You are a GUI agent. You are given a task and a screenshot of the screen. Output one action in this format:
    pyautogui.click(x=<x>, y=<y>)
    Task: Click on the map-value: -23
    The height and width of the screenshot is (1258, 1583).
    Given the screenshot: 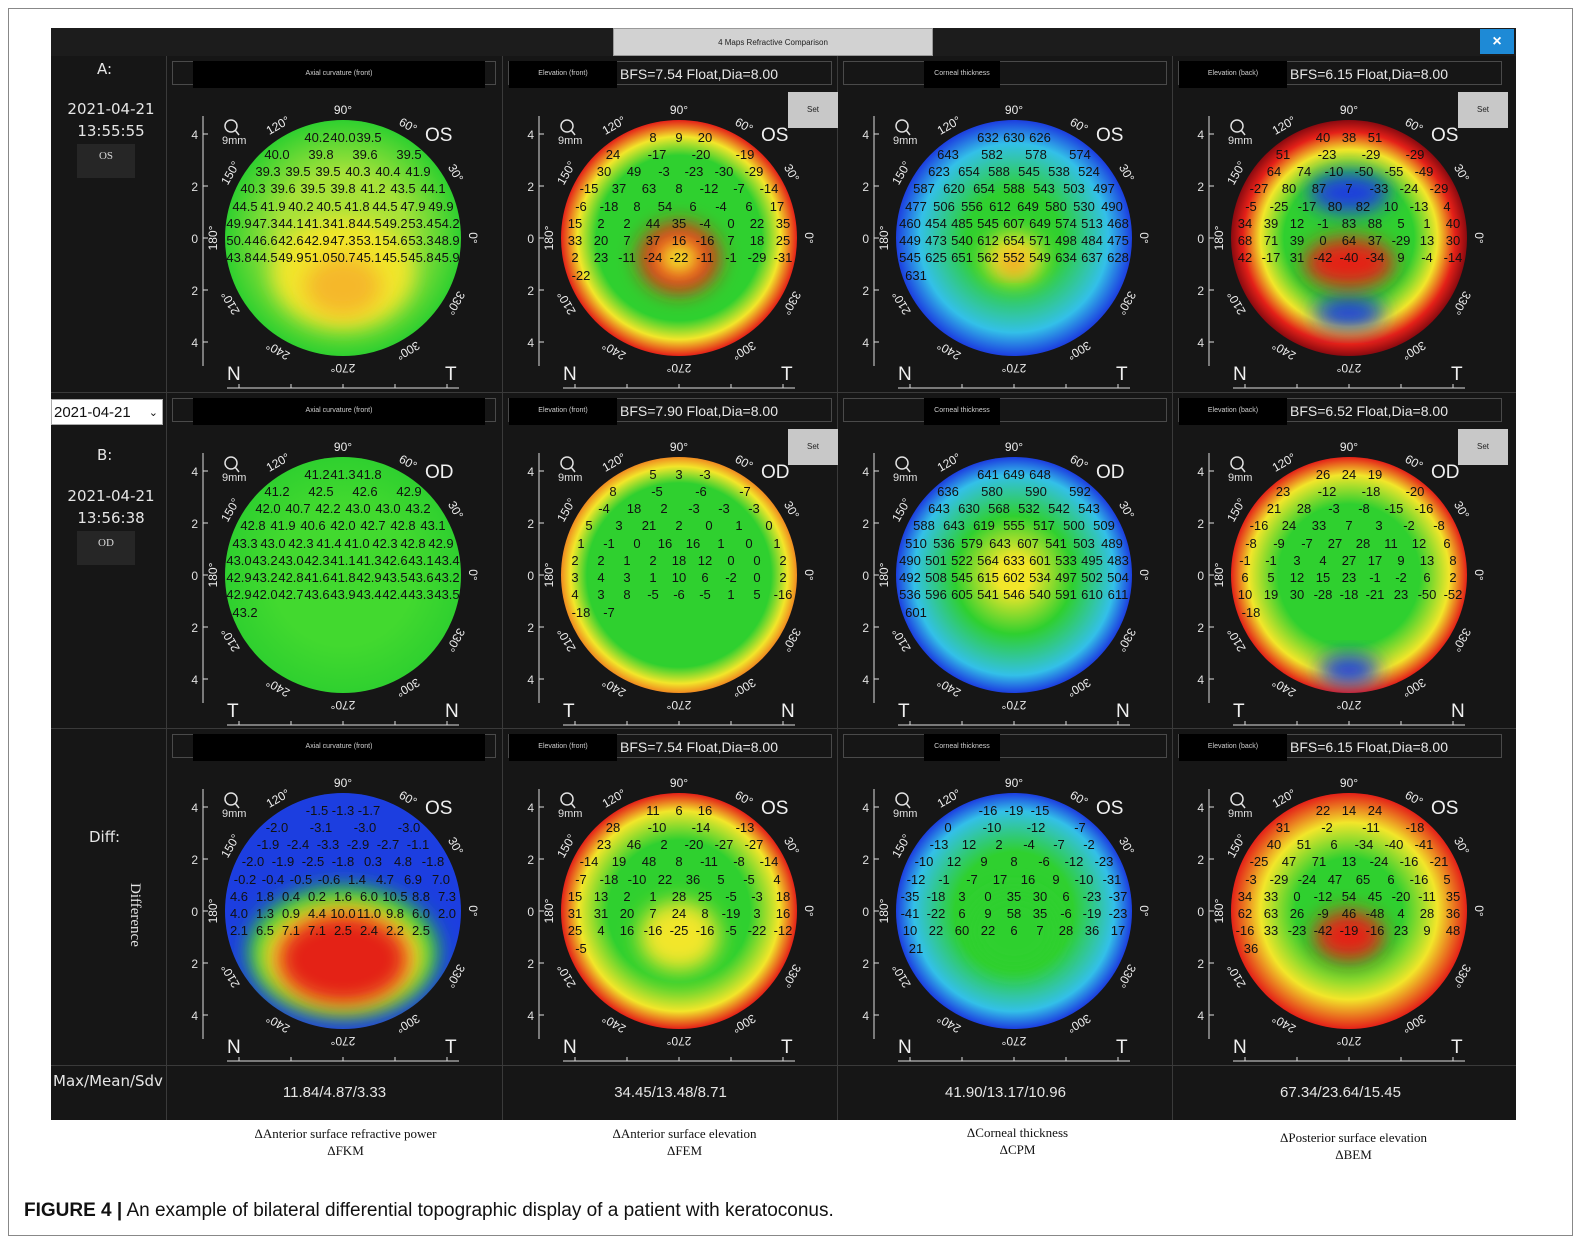 What is the action you would take?
    pyautogui.click(x=1092, y=896)
    